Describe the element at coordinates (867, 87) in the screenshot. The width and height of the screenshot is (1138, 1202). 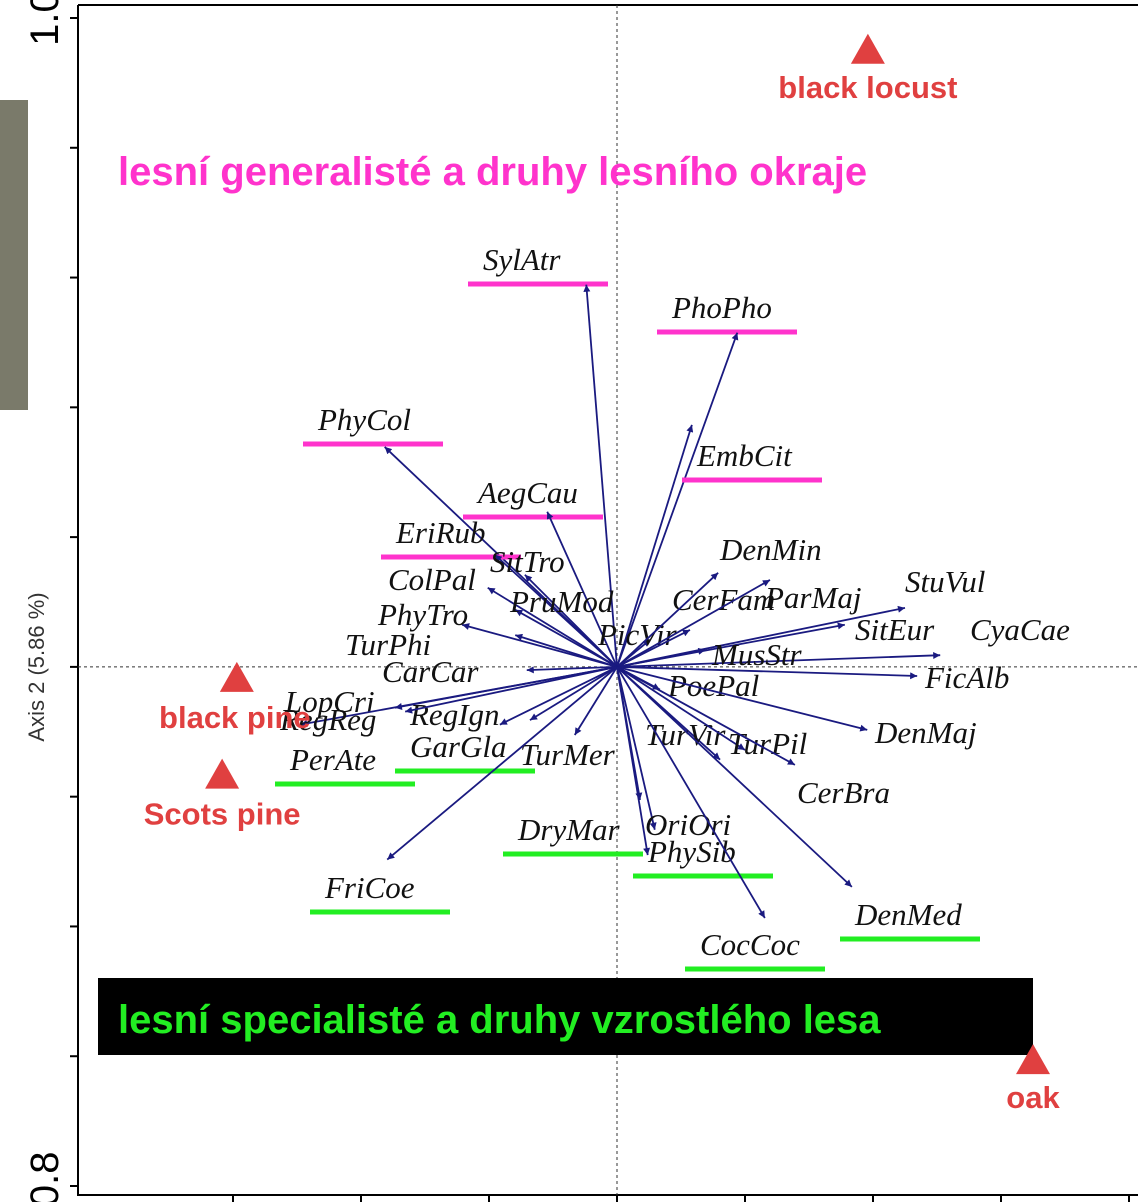
I see `site-label: black locust` at that location.